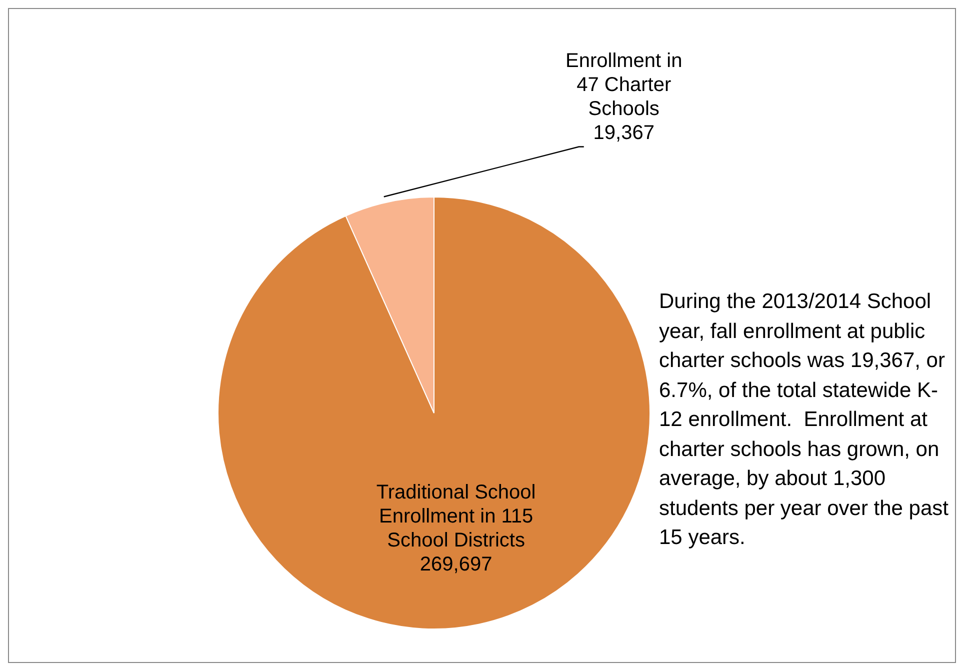  Describe the element at coordinates (803, 419) in the screenshot. I see `text: During the 2013/2014 School year, fall enrollment at public charter schools was 19,367, or 6.7%, of the total statewide K-12 enrollment. Enrollment at charter schools has grown, on average, by about 1,300 students per year over the past 15 years.` at that location.